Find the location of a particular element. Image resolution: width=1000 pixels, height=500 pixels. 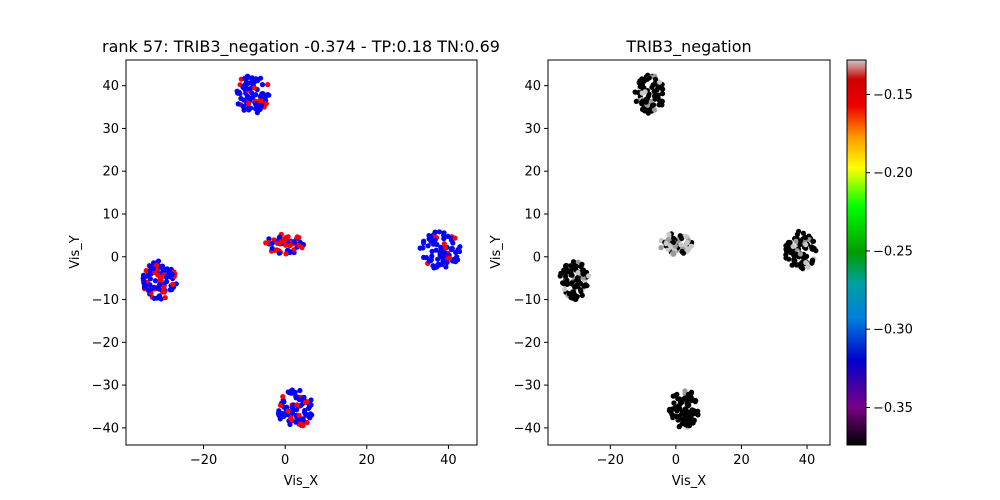

y-tick-label: 10 is located at coordinates (110, 215).